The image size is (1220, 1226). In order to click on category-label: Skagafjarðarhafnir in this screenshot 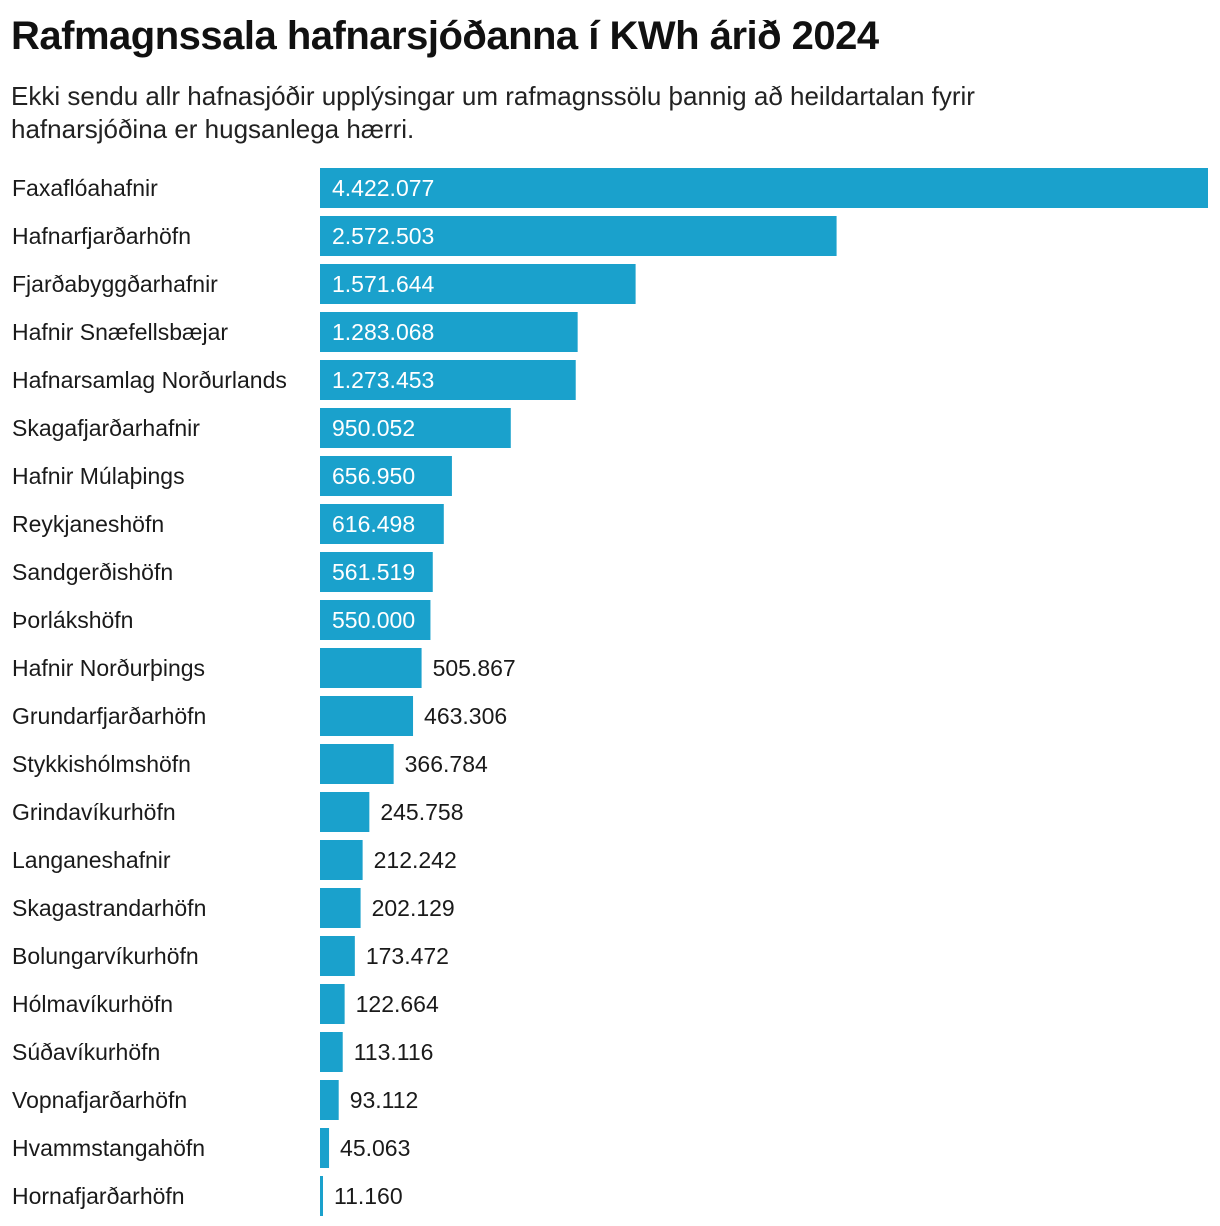, I will do `click(106, 428)`.